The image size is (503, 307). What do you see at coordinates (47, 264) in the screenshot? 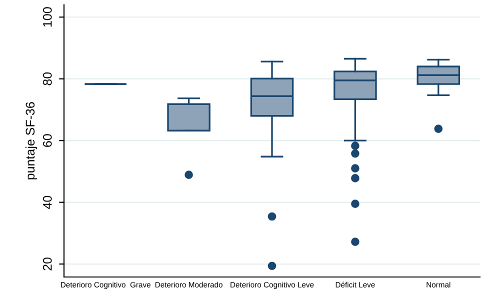
I see `y-tick-label: 20` at bounding box center [47, 264].